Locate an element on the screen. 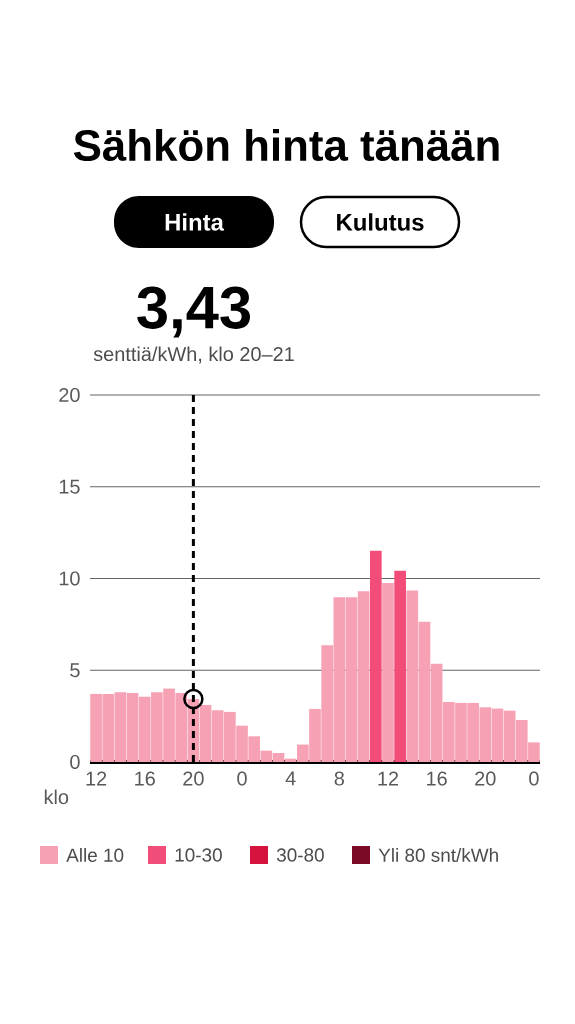  text: 3,43 is located at coordinates (194, 312).